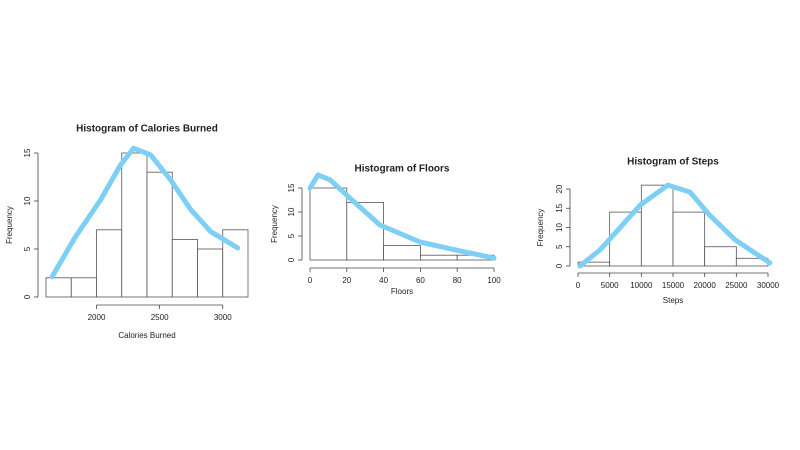 Image resolution: width=800 pixels, height=450 pixels. I want to click on x-tick-label: 2500, so click(160, 317).